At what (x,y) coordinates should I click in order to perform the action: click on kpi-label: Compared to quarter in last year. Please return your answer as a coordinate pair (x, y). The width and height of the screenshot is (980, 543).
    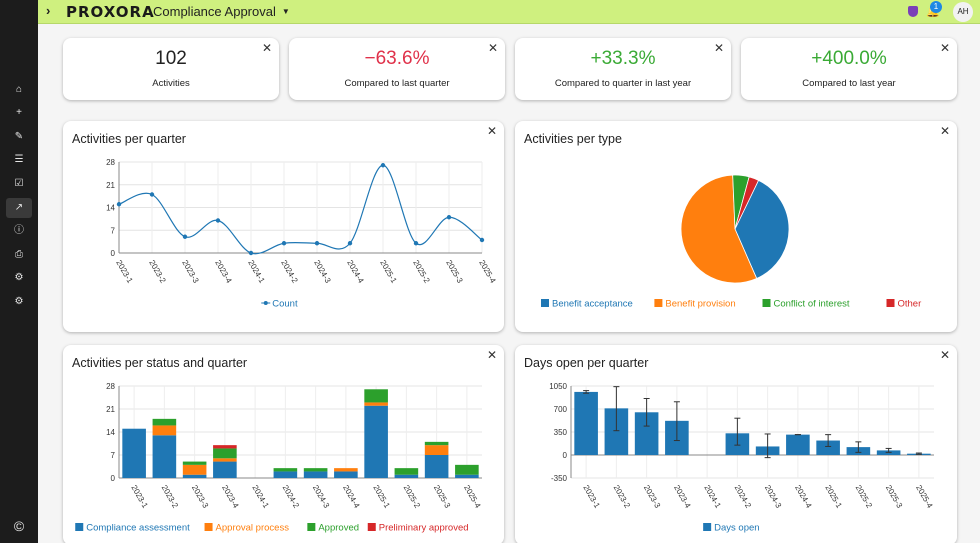
    Looking at the image, I should click on (623, 83).